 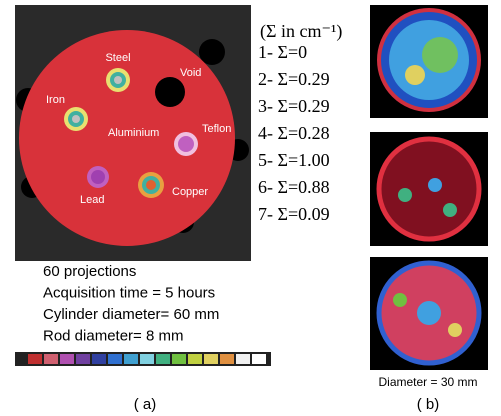 What do you see at coordinates (190, 73) in the screenshot?
I see `material-label: Void` at bounding box center [190, 73].